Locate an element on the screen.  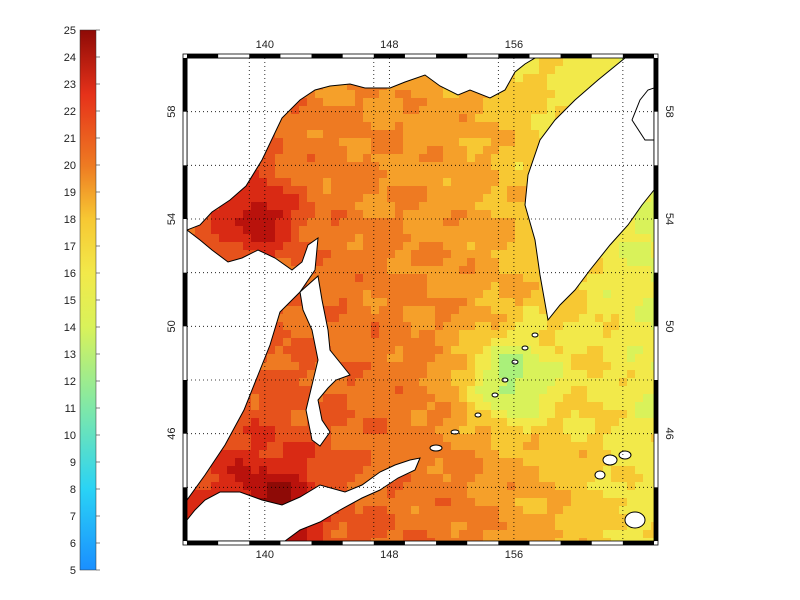
island is located at coordinates (515, 362).